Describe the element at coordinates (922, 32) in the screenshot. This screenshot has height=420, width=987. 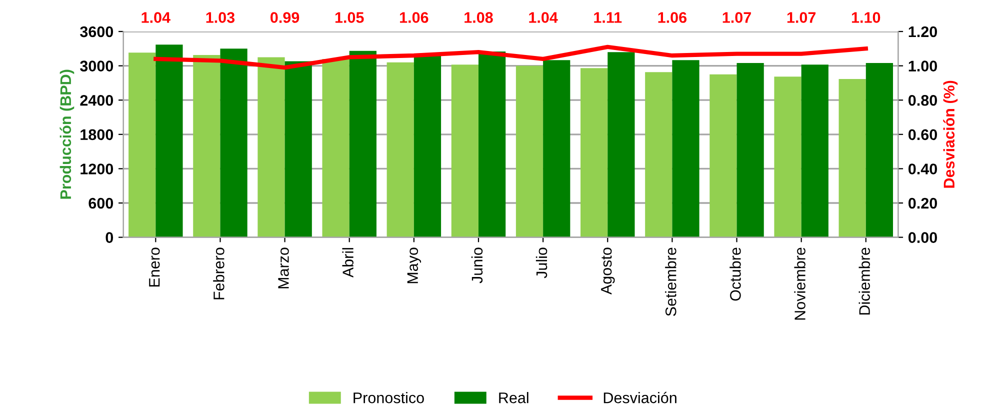
I see `y2-tick-label: 1.20` at that location.